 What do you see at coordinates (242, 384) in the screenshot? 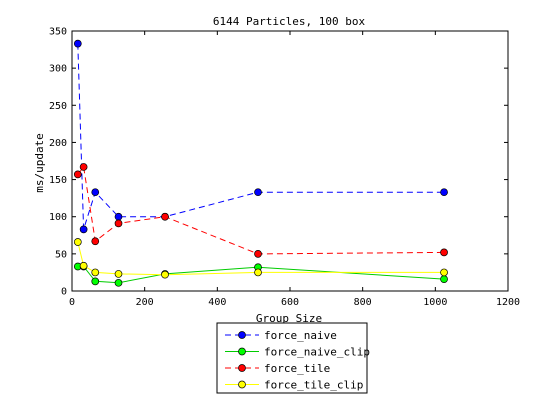
I see `legend-marker-force_tile_clip` at bounding box center [242, 384].